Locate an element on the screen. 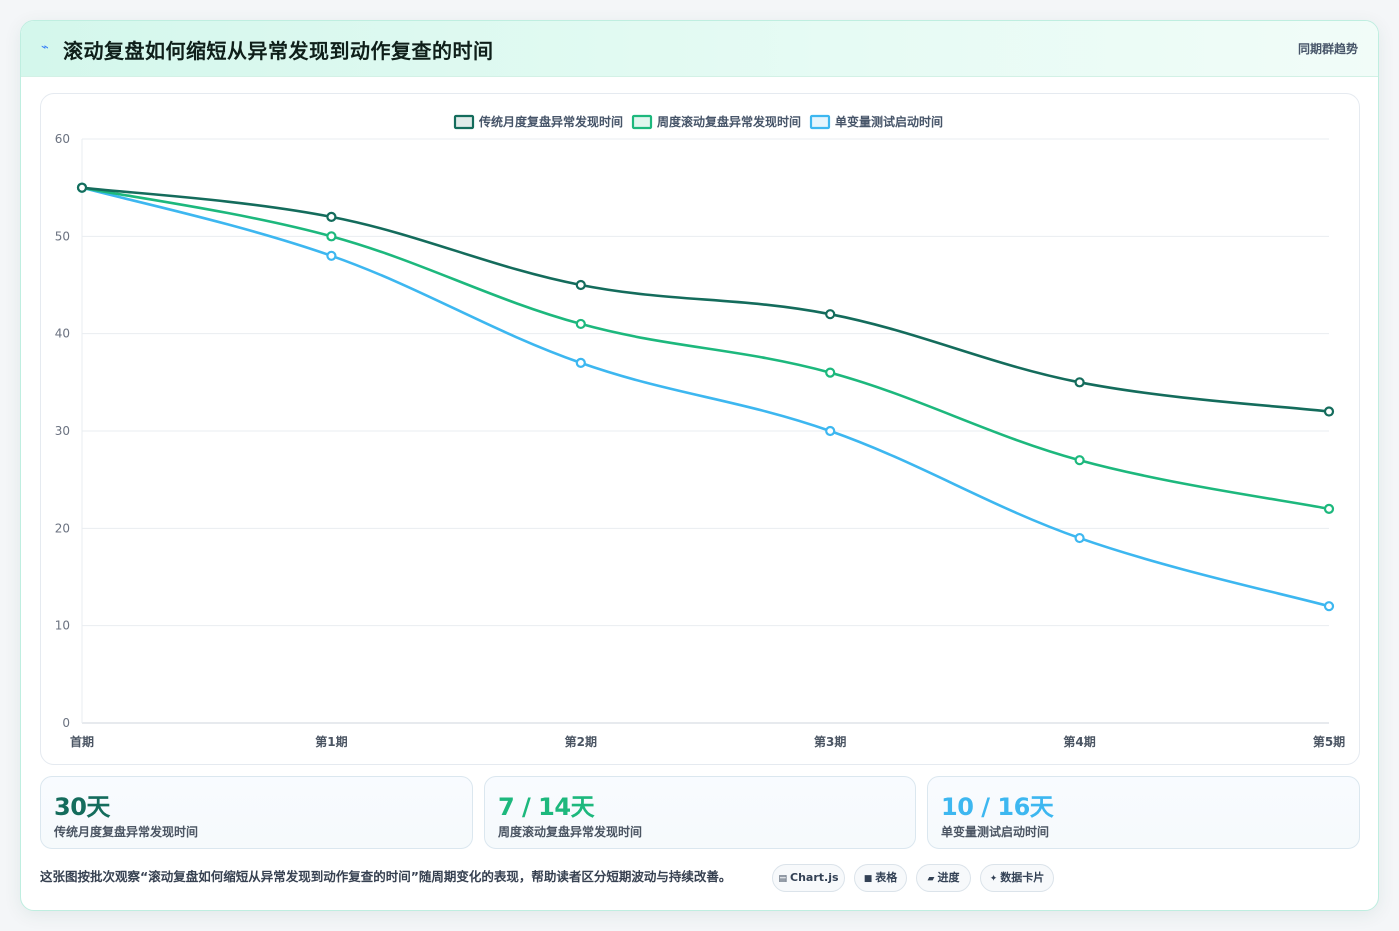  chip-progress: ▰ 进度 is located at coordinates (943, 878).